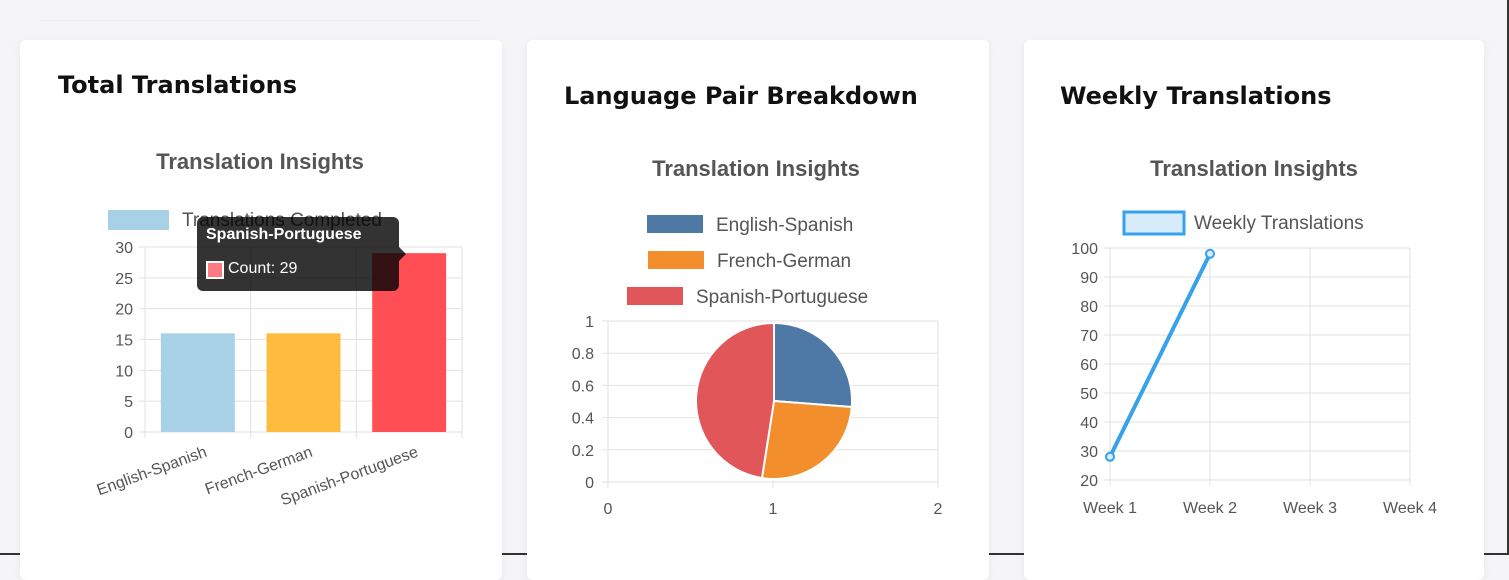 The height and width of the screenshot is (580, 1509). I want to click on y-tick-label: 1, so click(589, 322).